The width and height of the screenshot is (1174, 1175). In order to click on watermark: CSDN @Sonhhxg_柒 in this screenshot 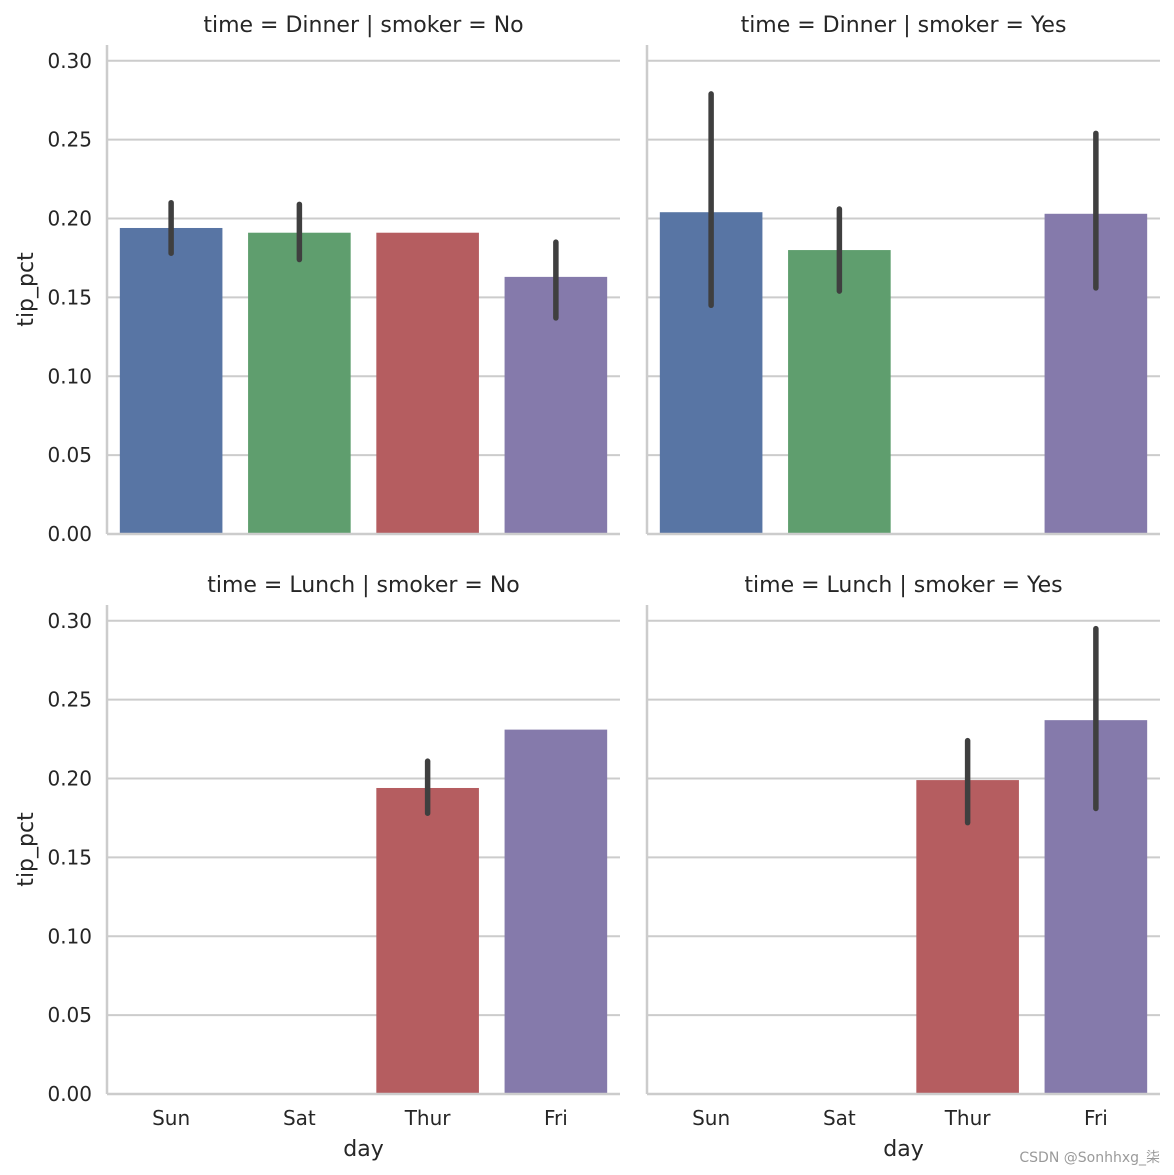, I will do `click(1089, 1158)`.